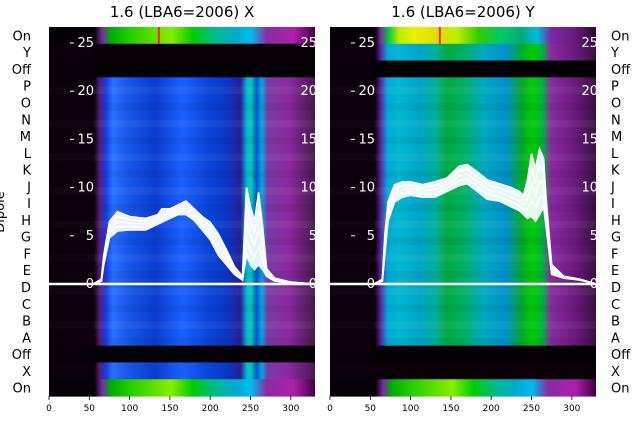 The height and width of the screenshot is (440, 640). Describe the element at coordinates (28, 154) in the screenshot. I see `row-label-left: L` at that location.